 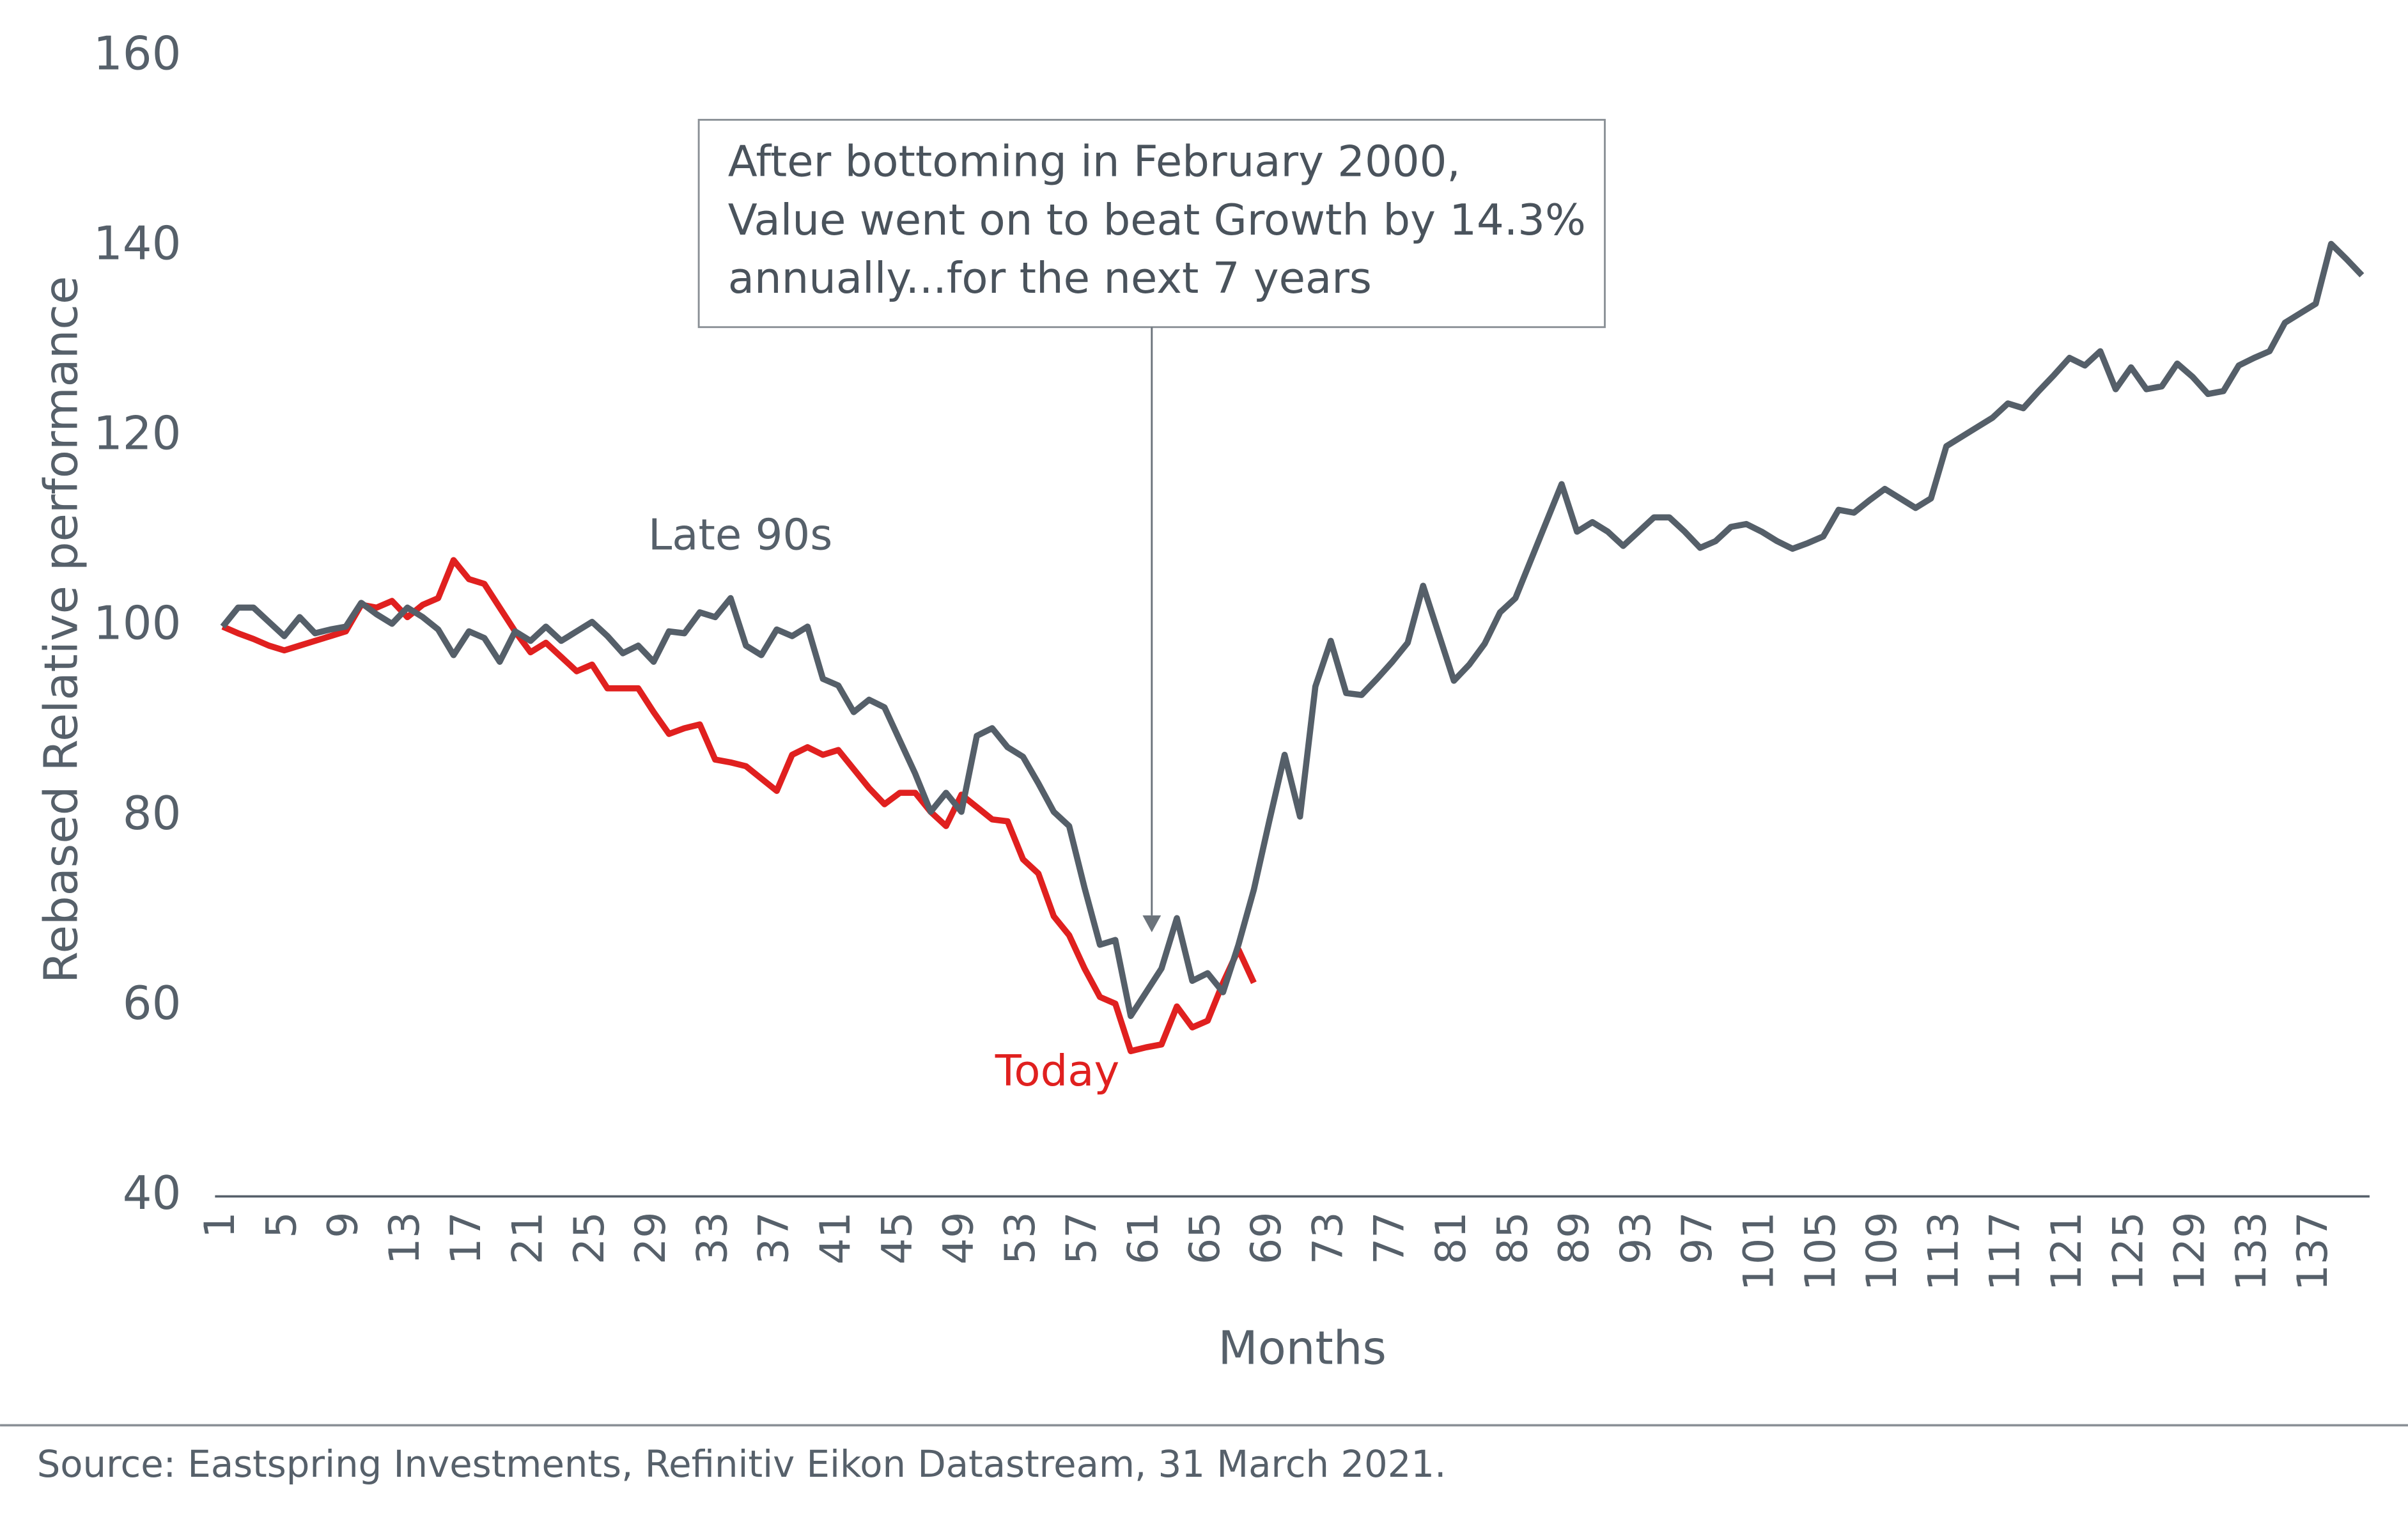 I want to click on x-tick-label: 9, so click(x=344, y=1224).